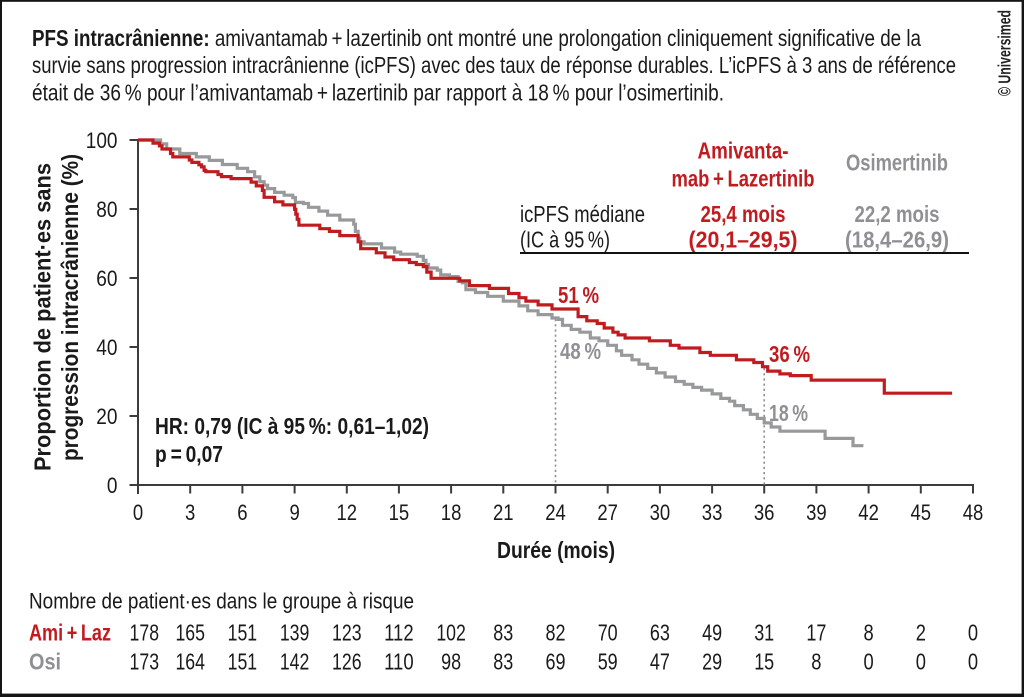 The image size is (1024, 697). What do you see at coordinates (868, 512) in the screenshot?
I see `svg-text: 42` at bounding box center [868, 512].